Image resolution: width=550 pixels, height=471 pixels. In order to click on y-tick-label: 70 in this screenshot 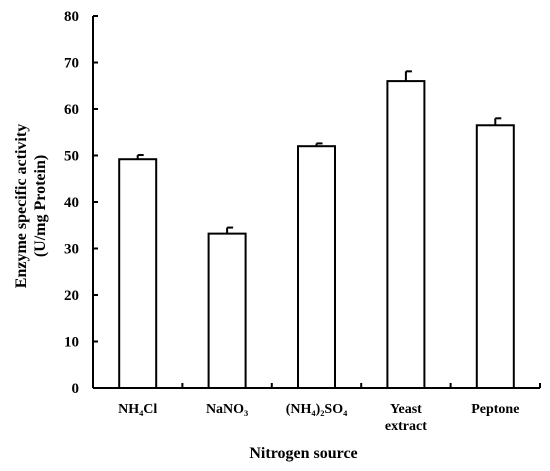, I will do `click(71, 64)`.